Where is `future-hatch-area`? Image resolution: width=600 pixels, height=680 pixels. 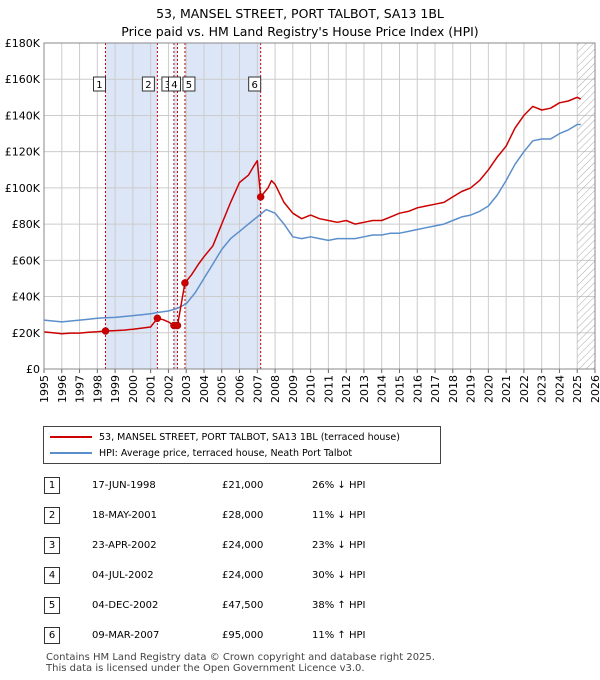 future-hatch-area is located at coordinates (586, 206).